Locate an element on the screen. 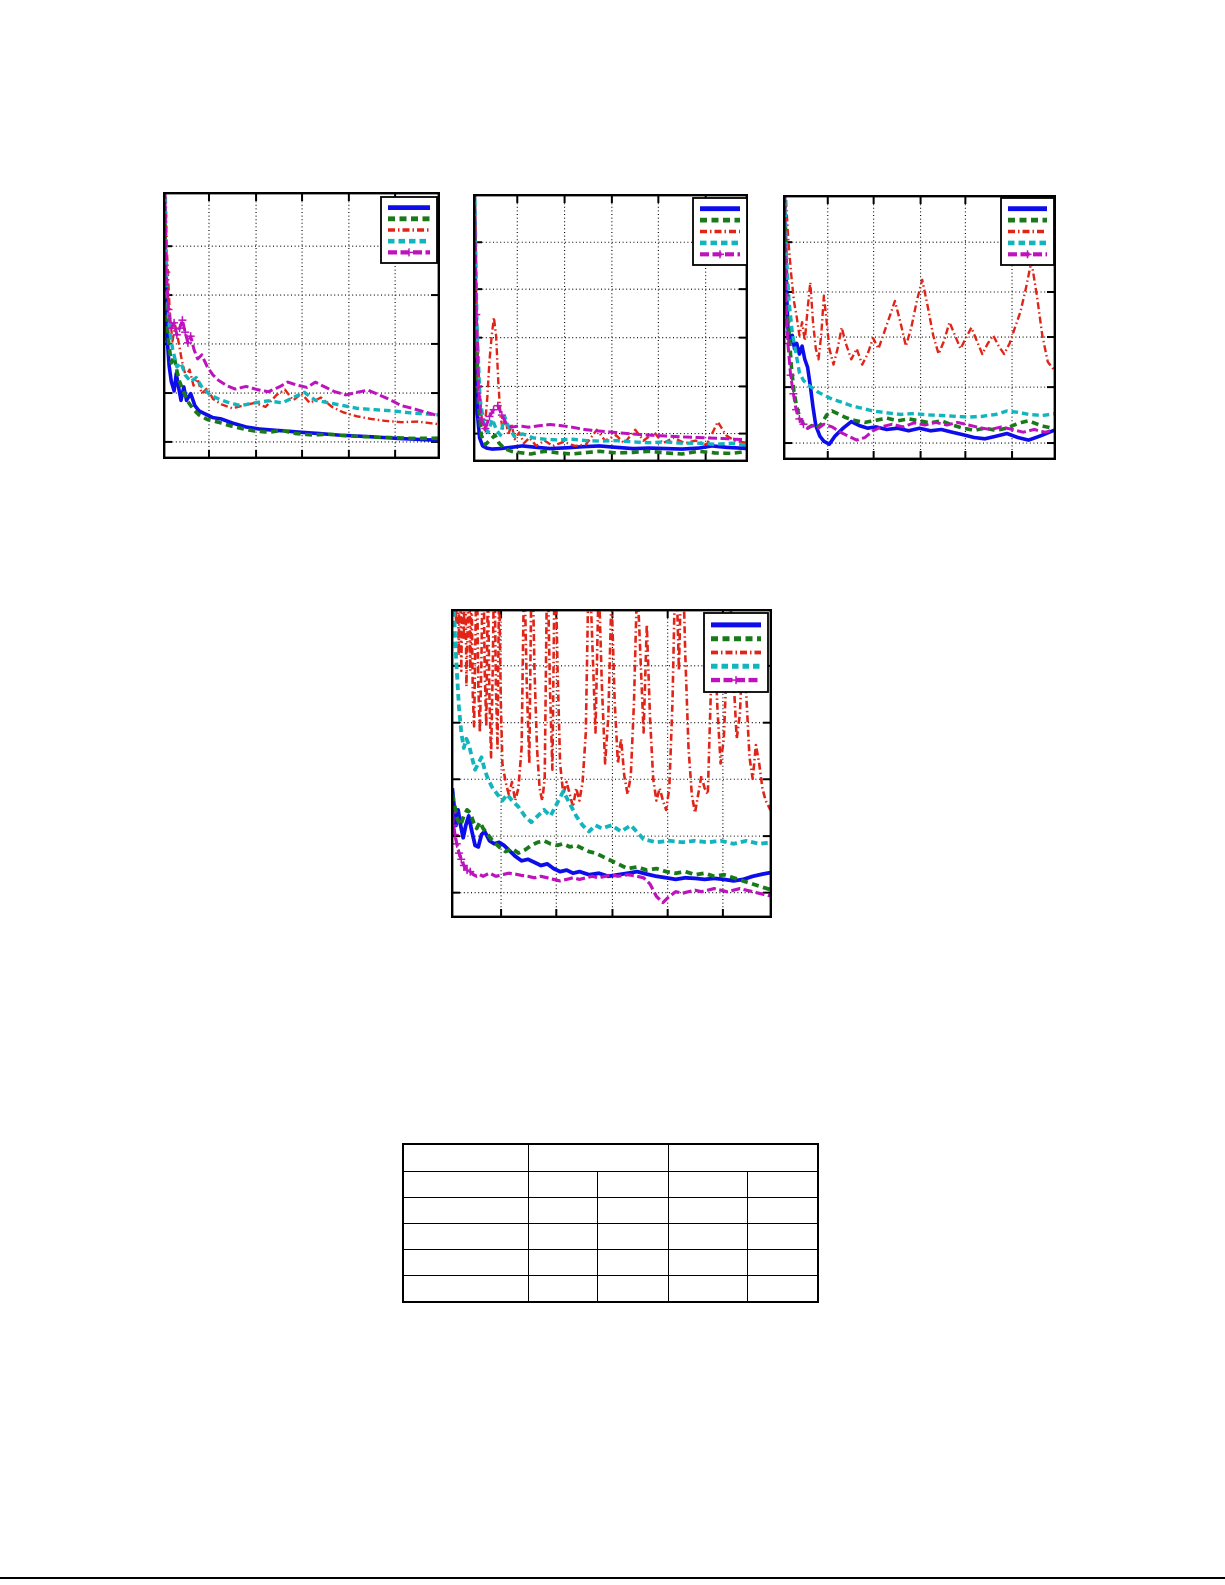 Image resolution: width=1225 pixels, height=1585 pixels. figure-middle-large-line-chart is located at coordinates (611, 763).